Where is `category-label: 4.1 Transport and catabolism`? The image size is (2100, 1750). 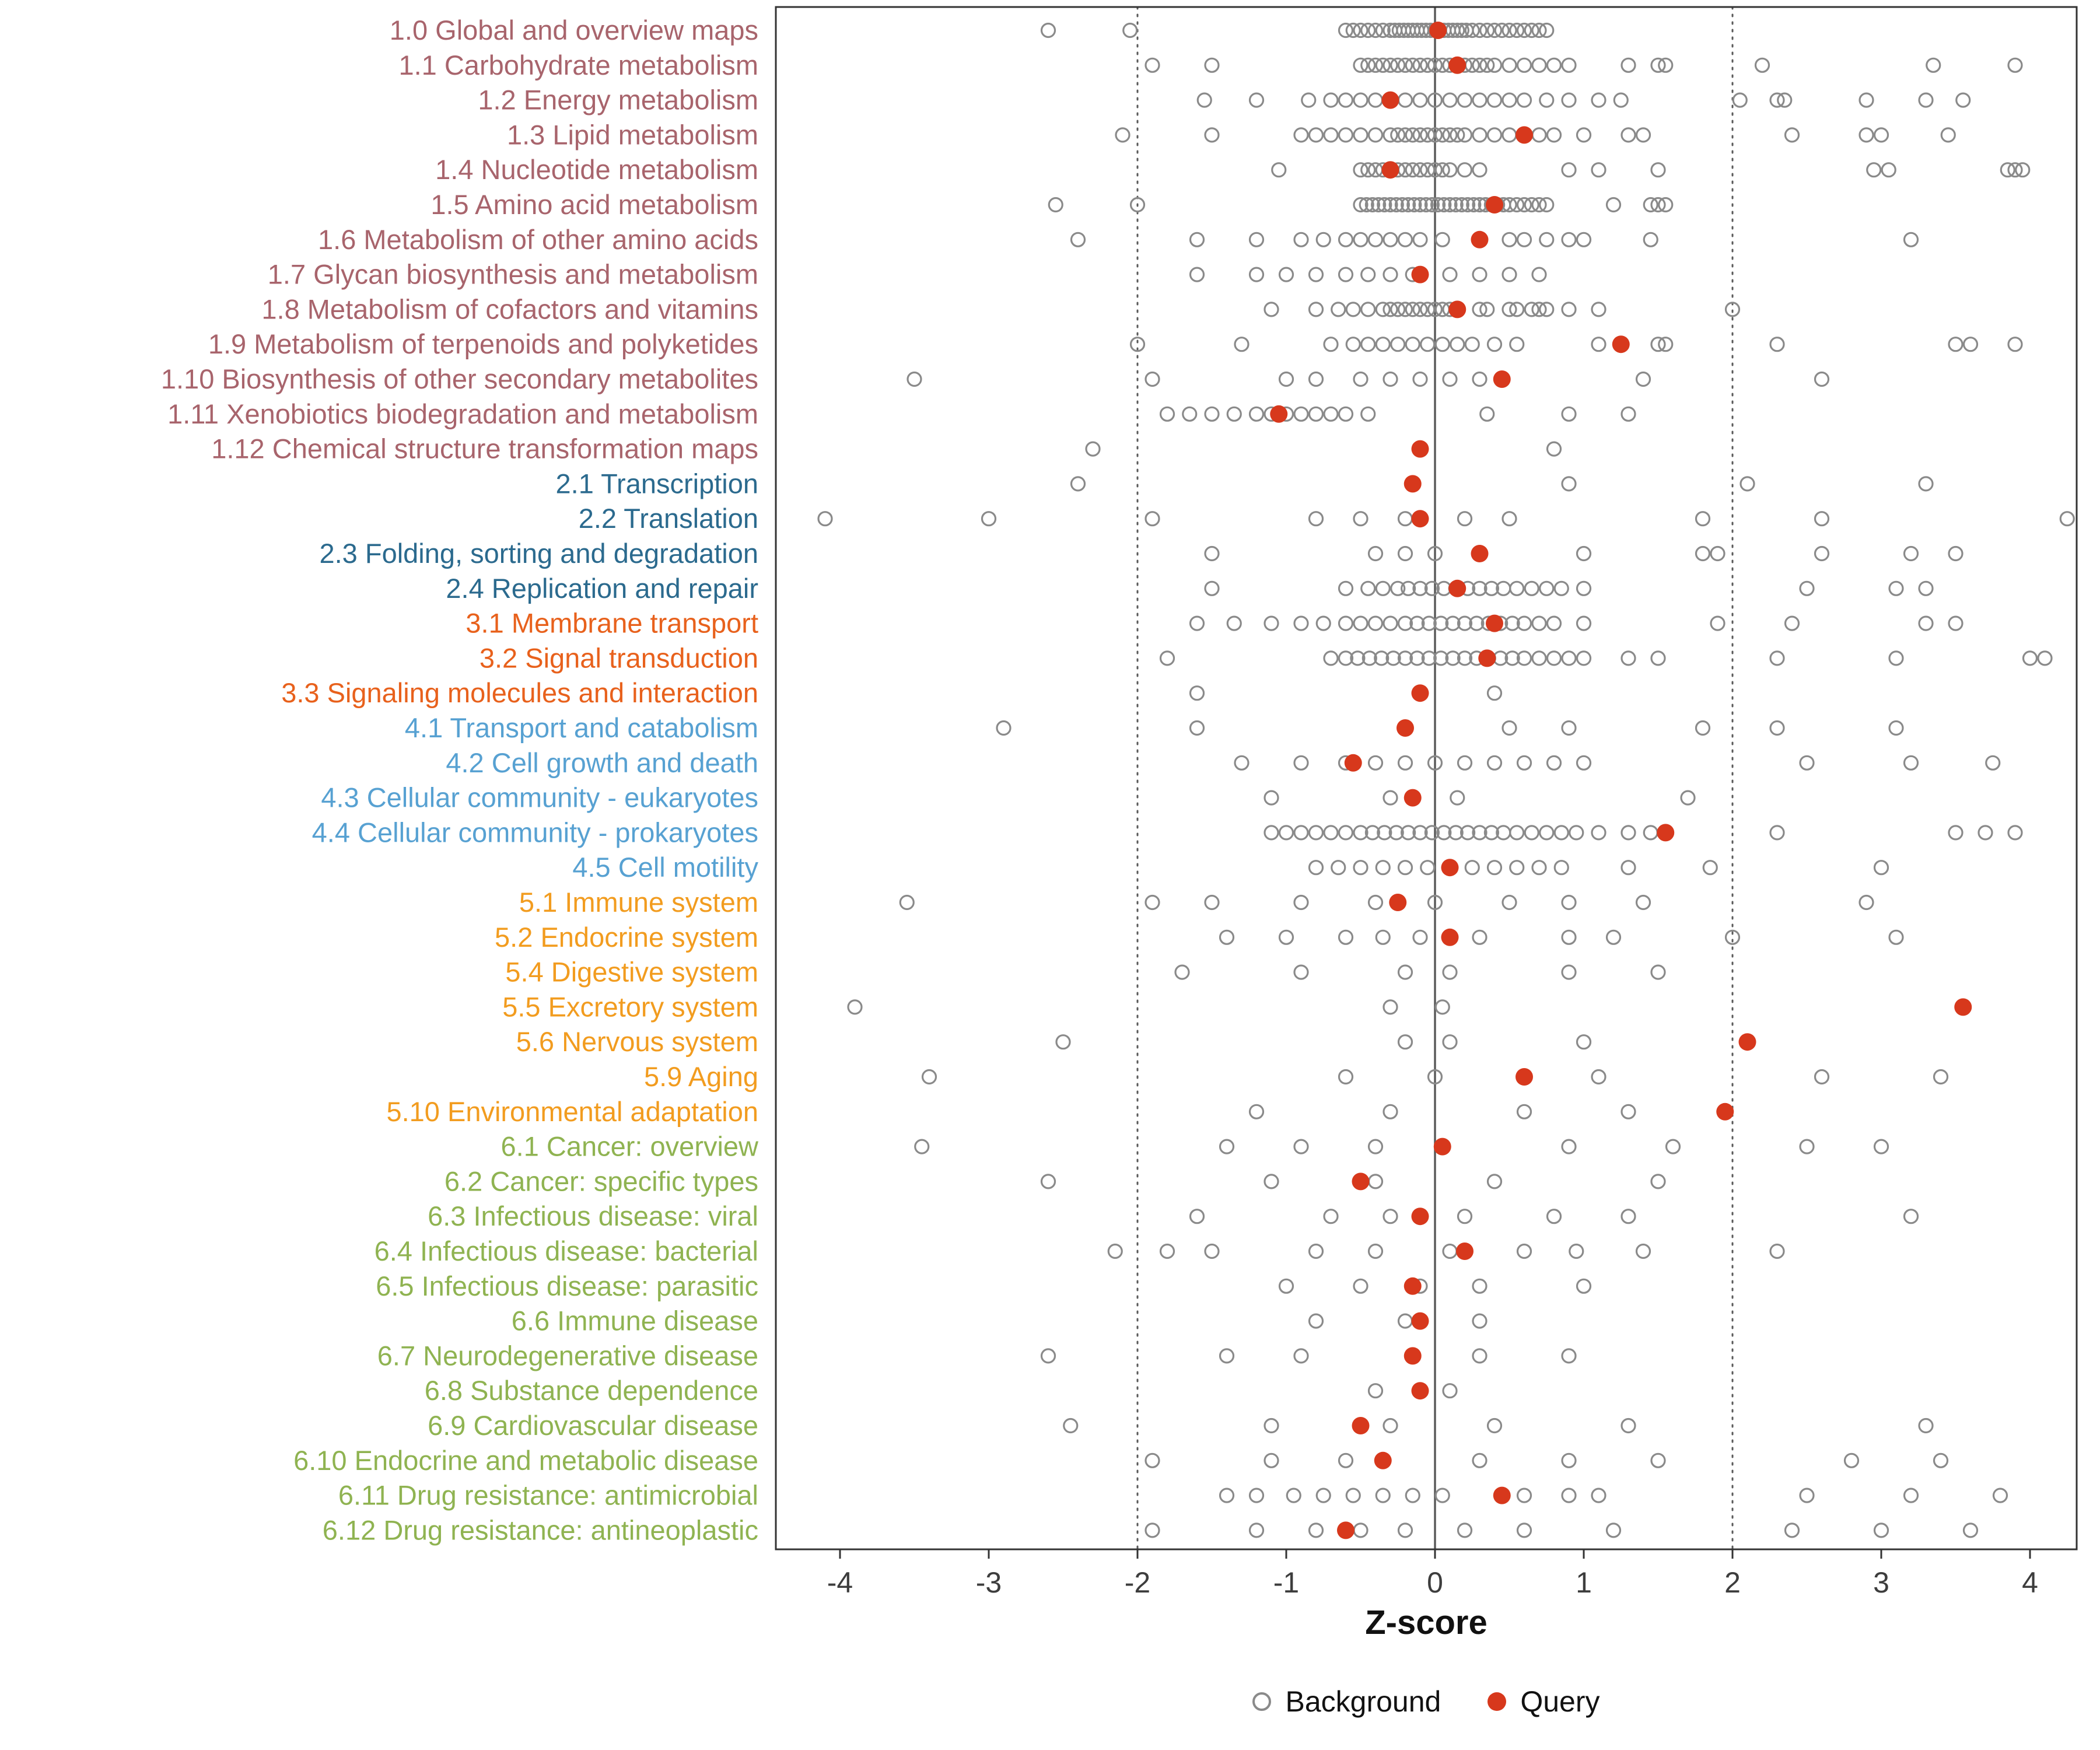
category-label: 4.1 Transport and catabolism is located at coordinates (581, 727).